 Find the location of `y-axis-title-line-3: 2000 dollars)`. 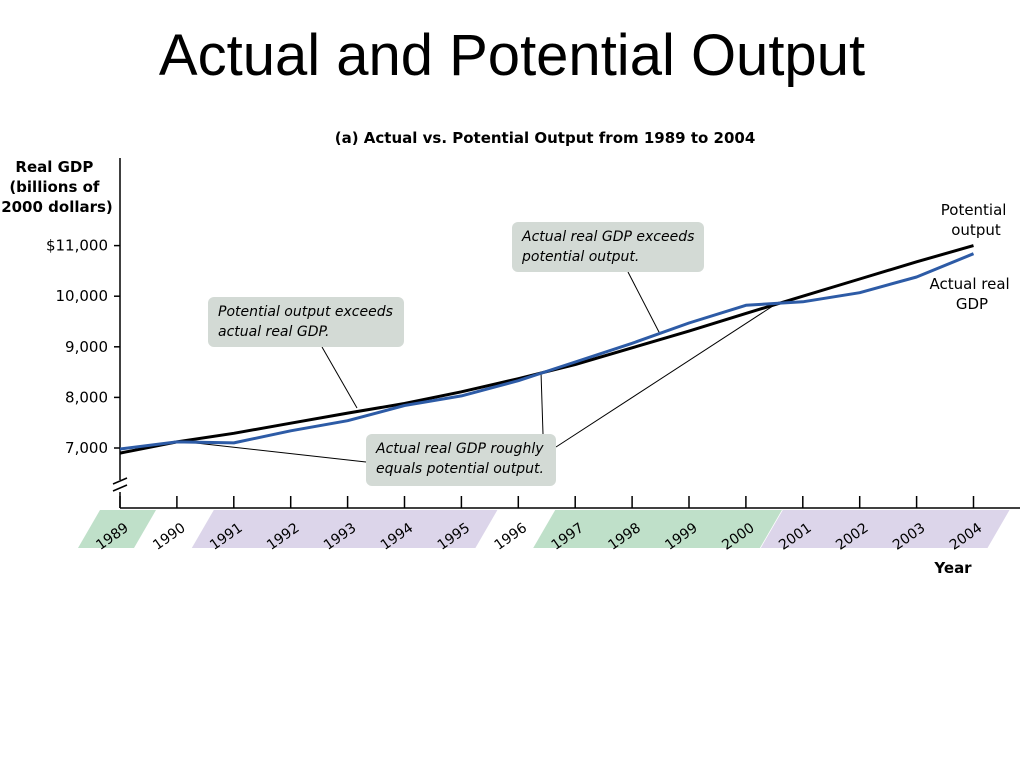

y-axis-title-line-3: 2000 dollars) is located at coordinates (57, 207).